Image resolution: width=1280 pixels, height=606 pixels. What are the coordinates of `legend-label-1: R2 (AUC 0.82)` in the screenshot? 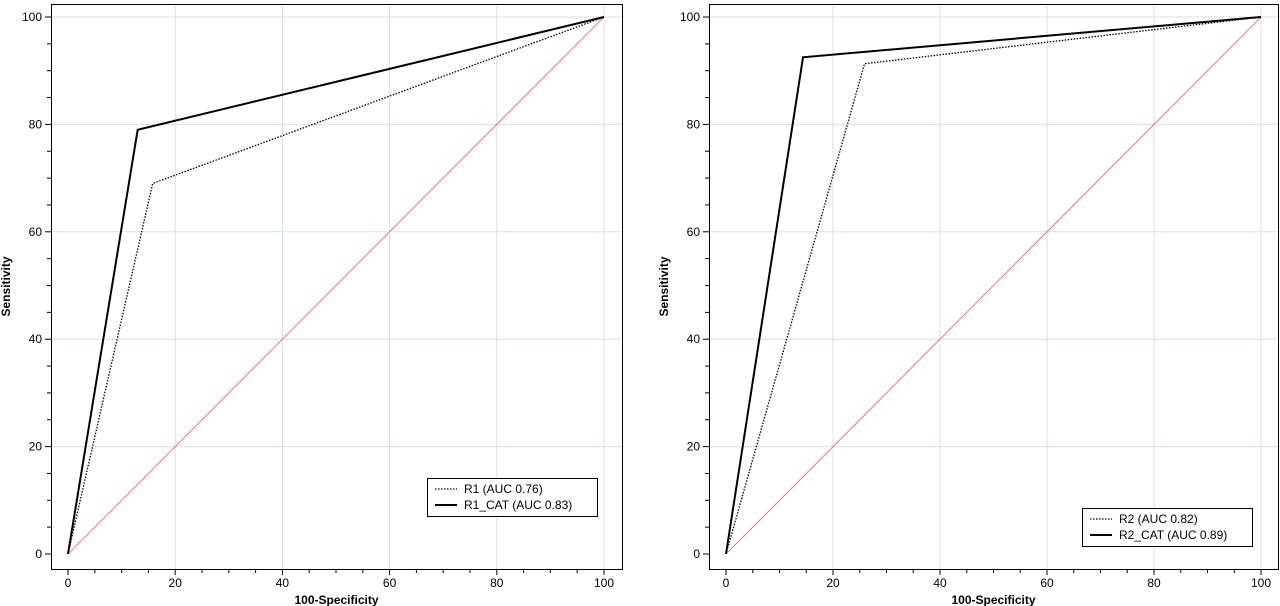 It's located at (1158, 519).